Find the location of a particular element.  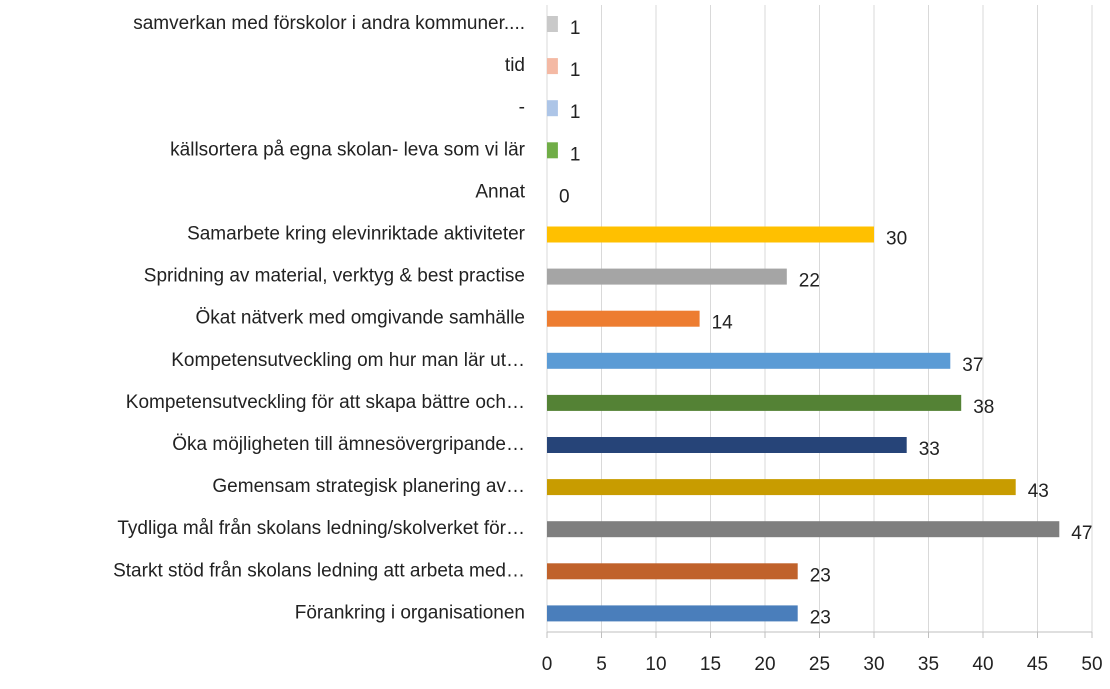

value-label: 47 is located at coordinates (1081, 533).